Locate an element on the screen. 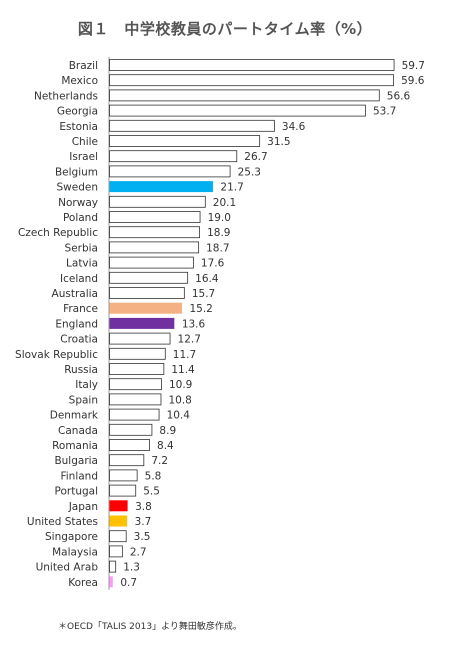 This screenshot has height=650, width=450. category-label-italy: Italy is located at coordinates (86, 385).